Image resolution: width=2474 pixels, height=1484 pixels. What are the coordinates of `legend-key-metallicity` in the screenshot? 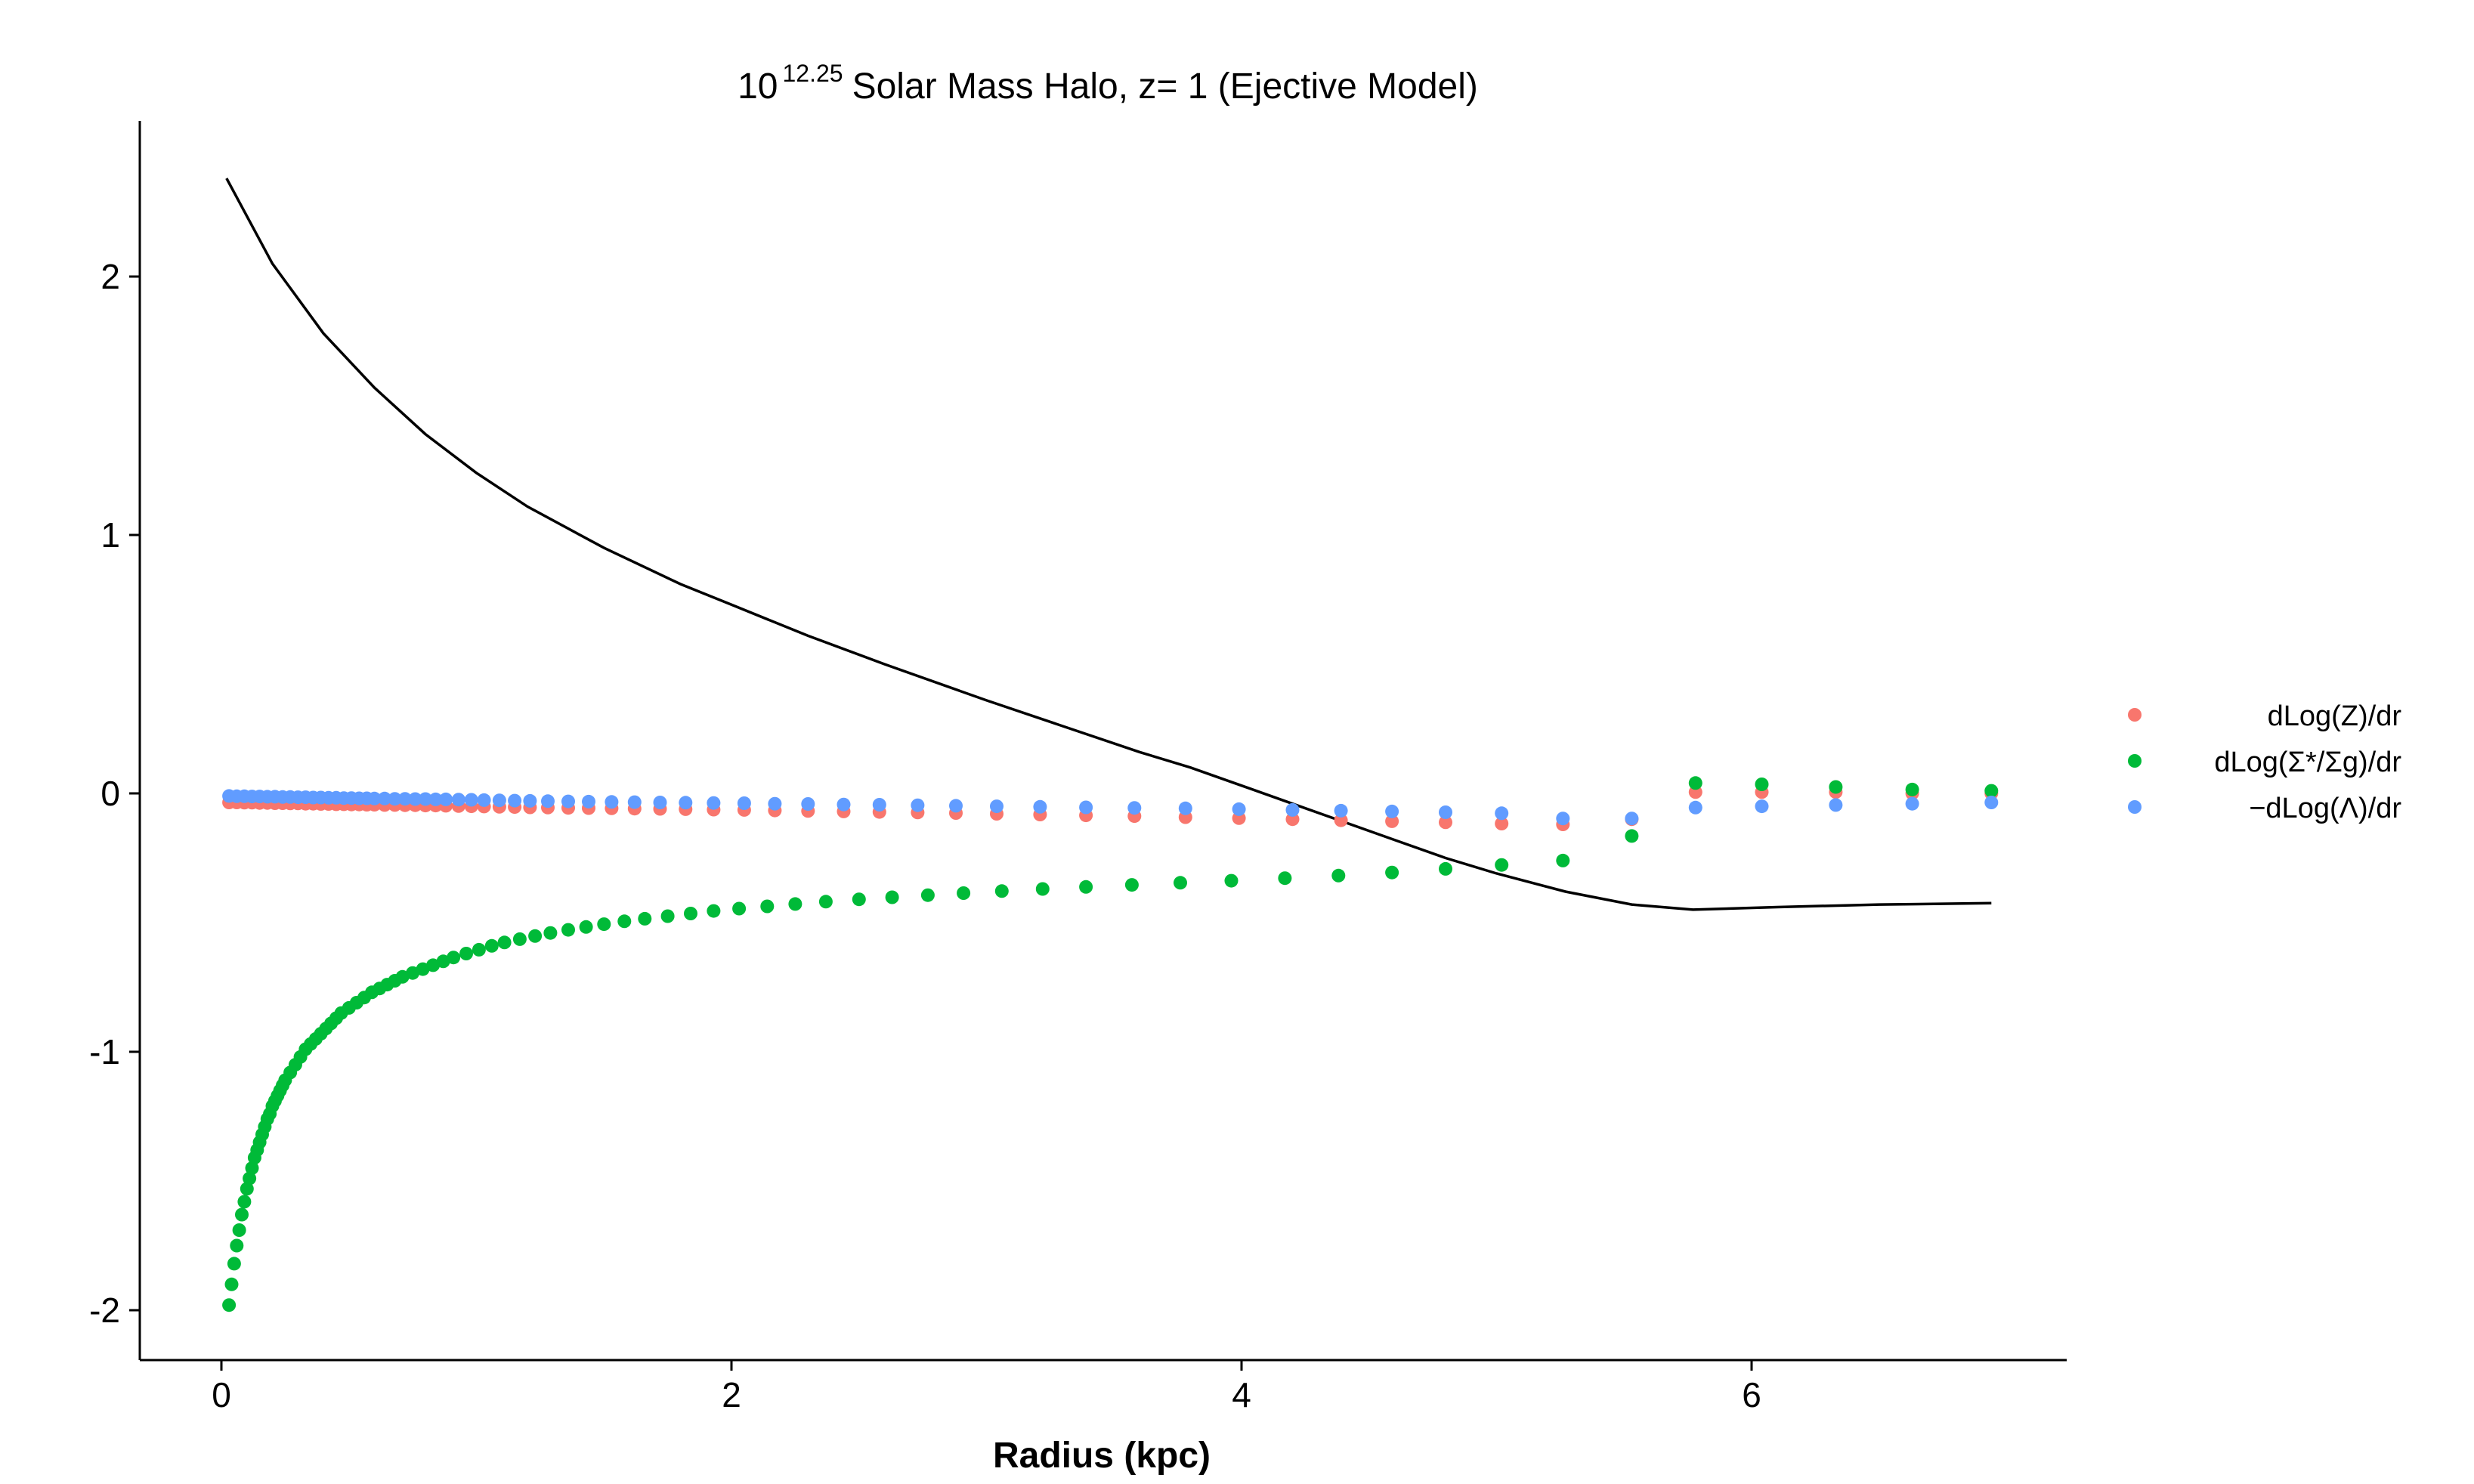 It's located at (2135, 715).